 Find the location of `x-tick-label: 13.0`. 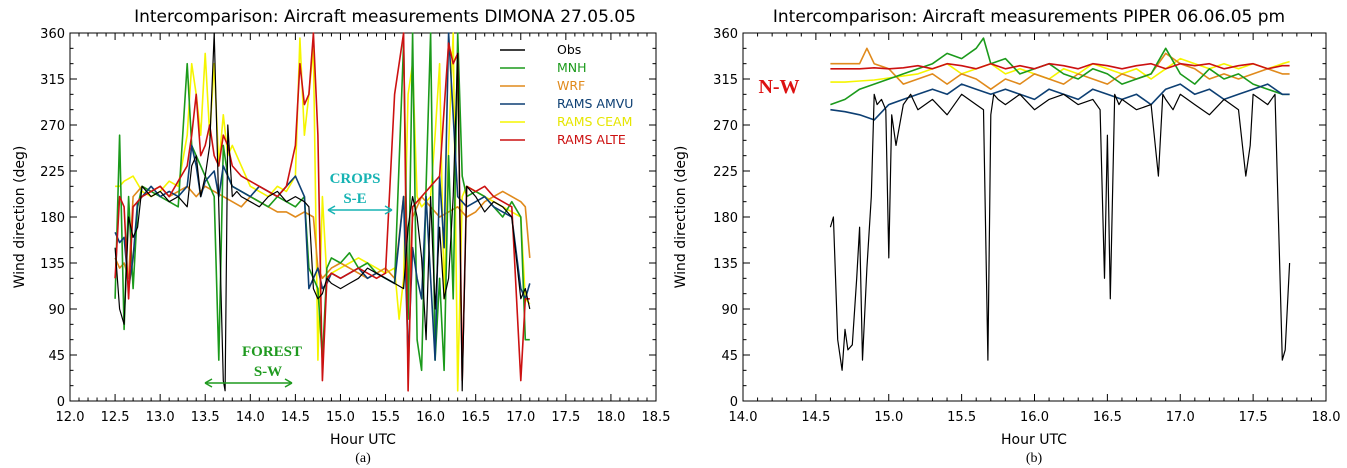

x-tick-label: 13.0 is located at coordinates (160, 417).